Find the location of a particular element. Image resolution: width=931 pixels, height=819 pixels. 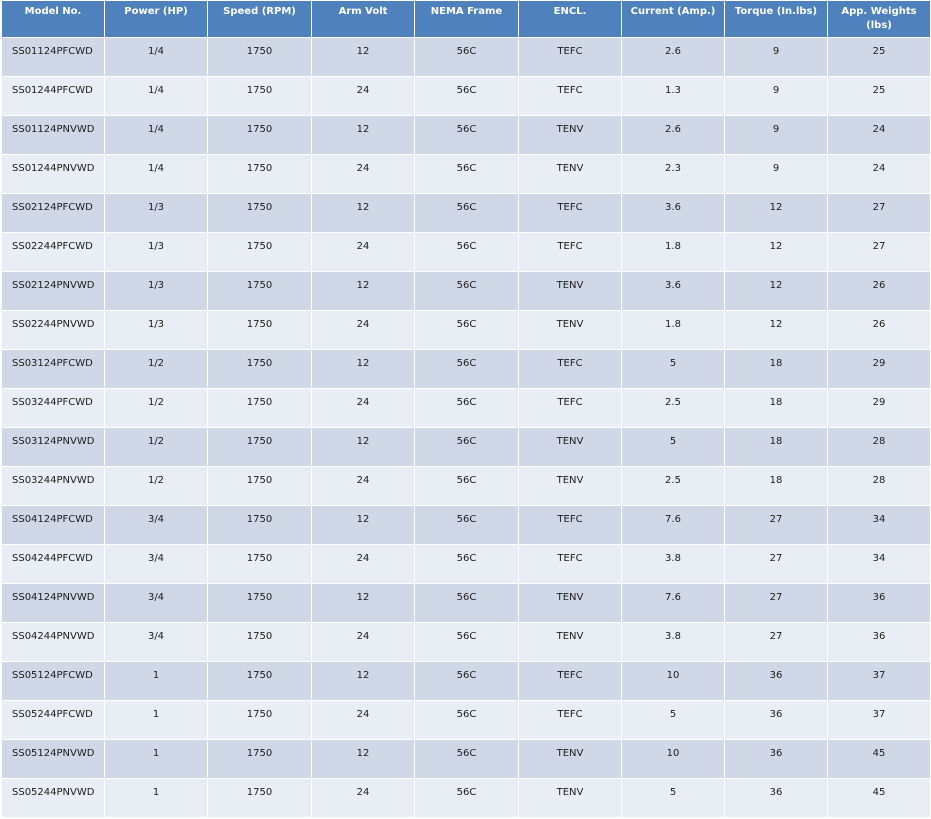

table-row: SS02124PFCWD 1/3 1750 12 56C TEFC 3.6 12 27 is located at coordinates (466, 213).